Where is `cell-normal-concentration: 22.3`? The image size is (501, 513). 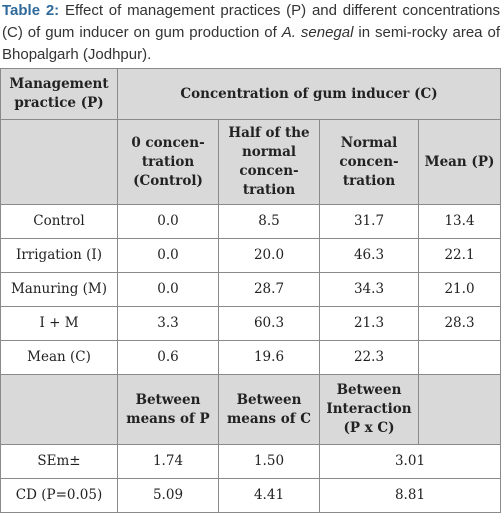 cell-normal-concentration: 22.3 is located at coordinates (369, 357).